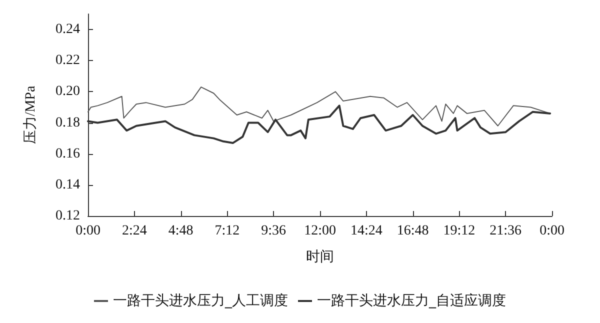  Describe the element at coordinates (366, 231) in the screenshot. I see `x-tick-label: 14:24` at that location.